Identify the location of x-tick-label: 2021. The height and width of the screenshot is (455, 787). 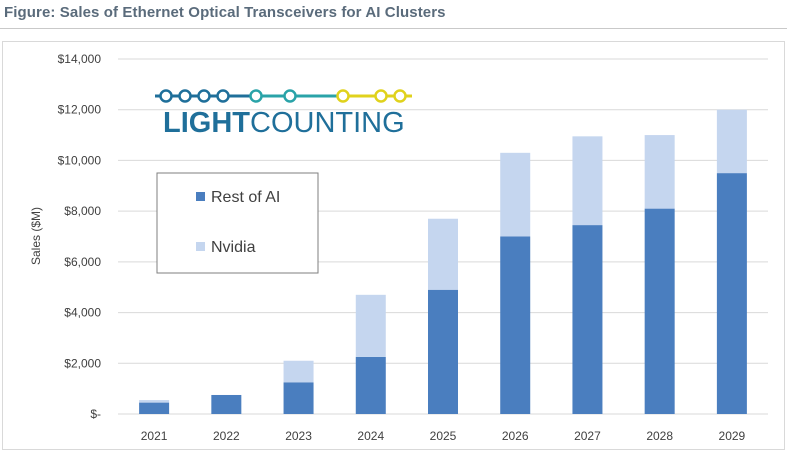
(154, 436).